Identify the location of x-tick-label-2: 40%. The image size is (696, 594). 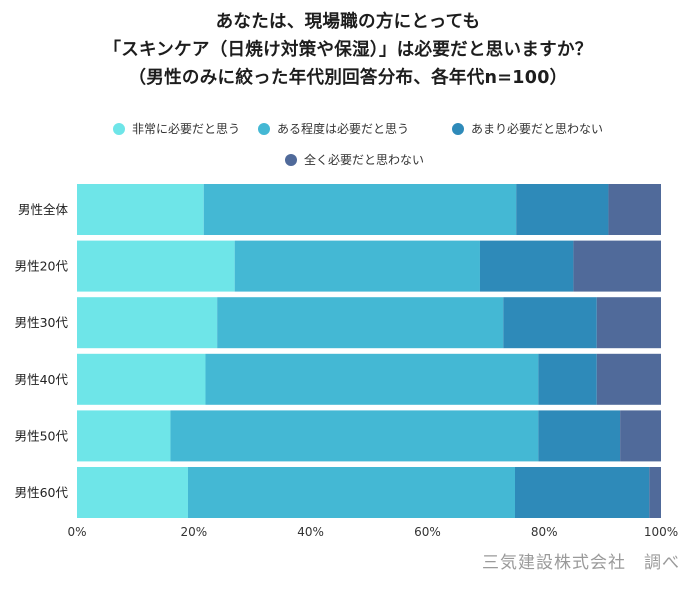
(310, 532).